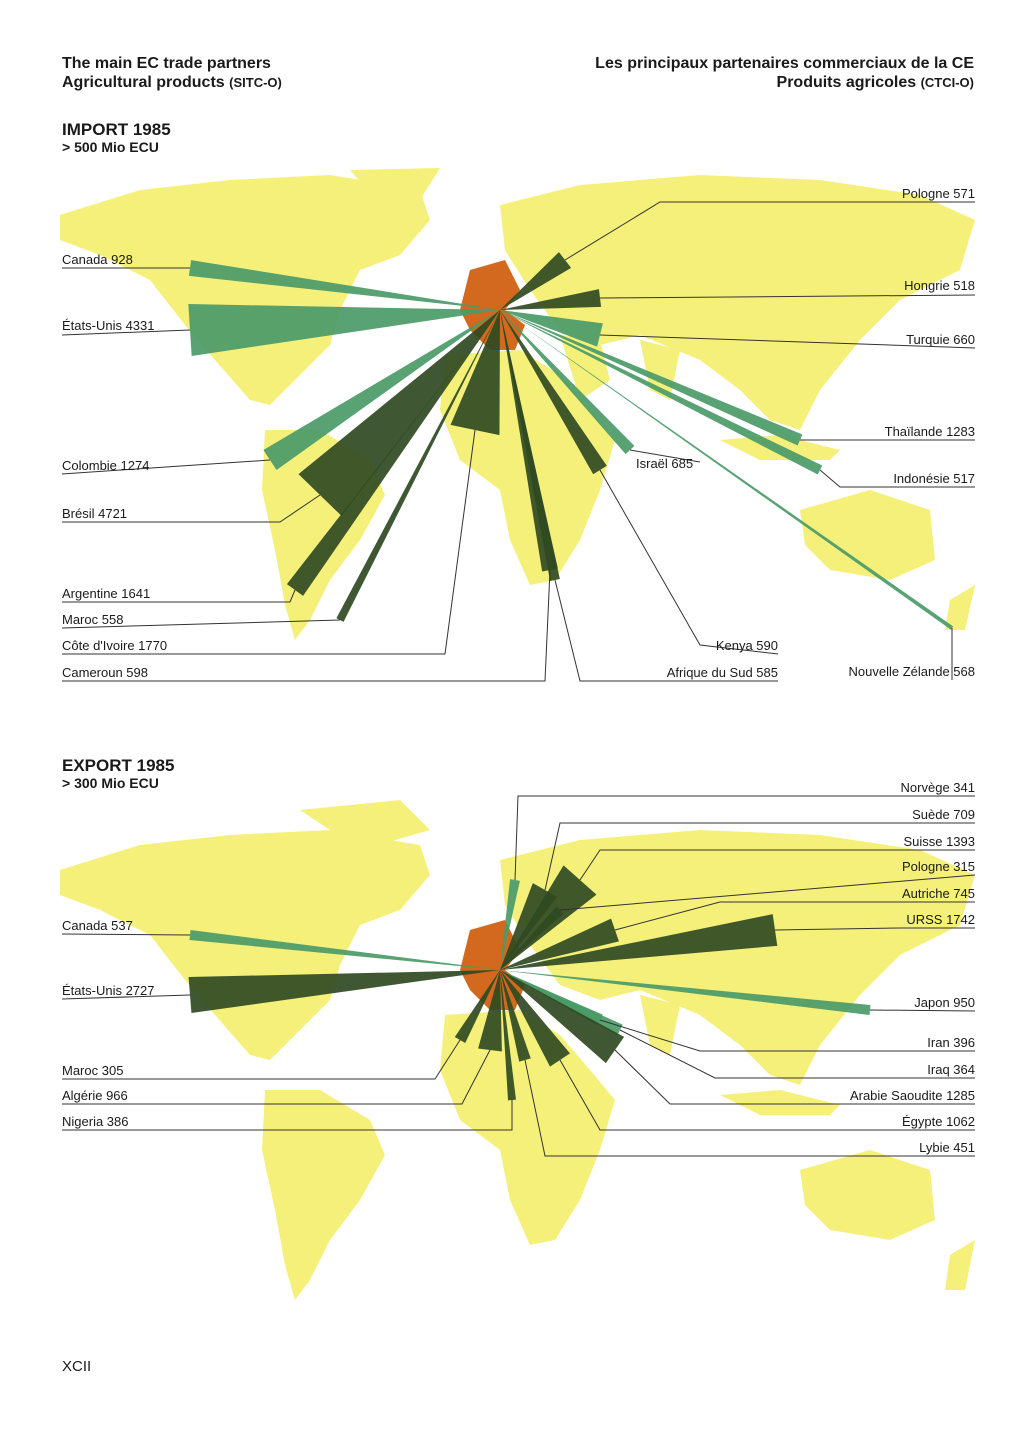 This screenshot has width=1024, height=1448. Describe the element at coordinates (92, 619) in the screenshot. I see `import-label: Maroc 558` at that location.